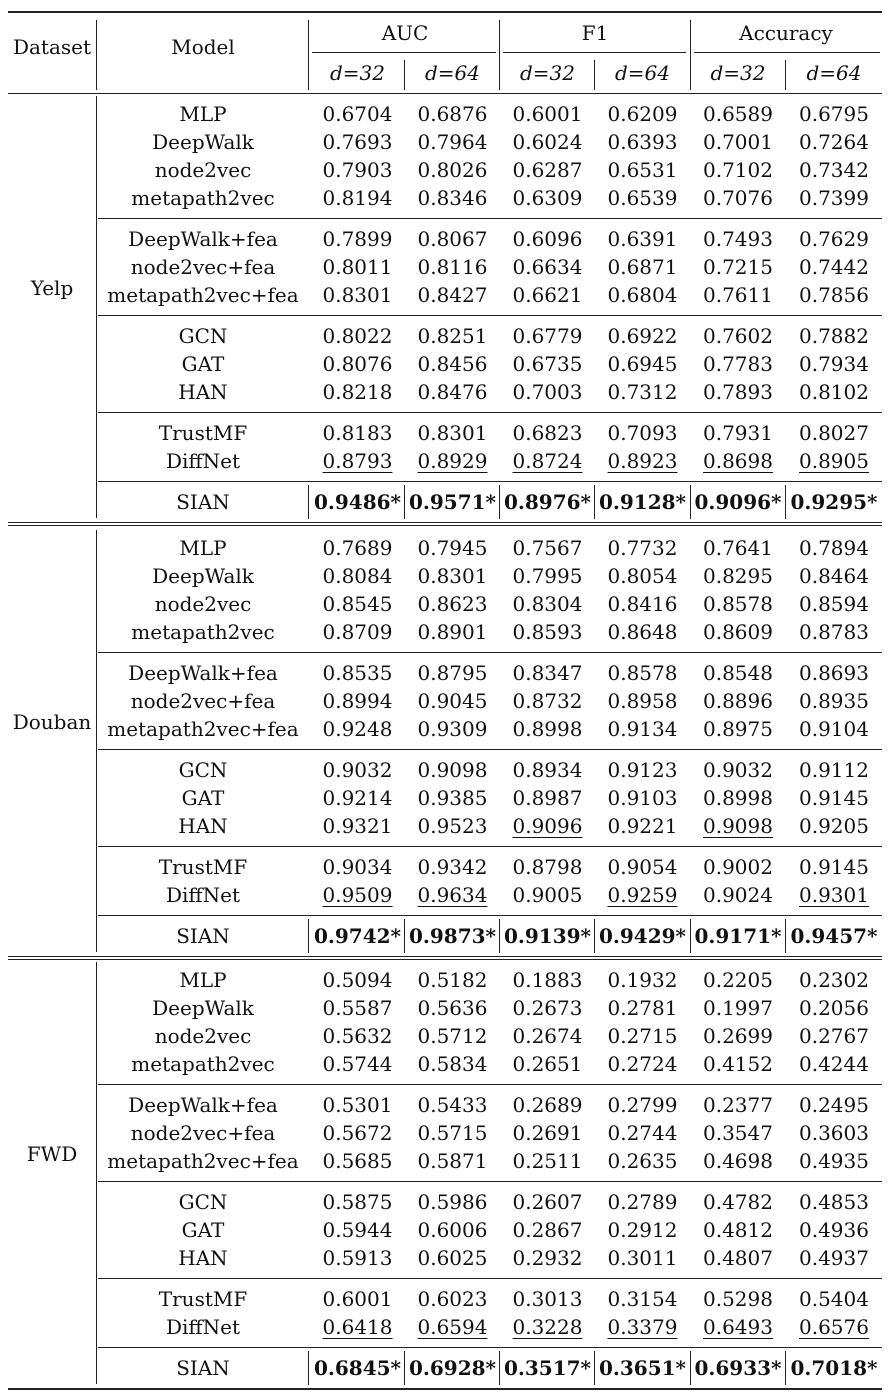 The height and width of the screenshot is (1400, 890). Describe the element at coordinates (452, 1161) in the screenshot. I see `metric-value: 0.5871` at that location.